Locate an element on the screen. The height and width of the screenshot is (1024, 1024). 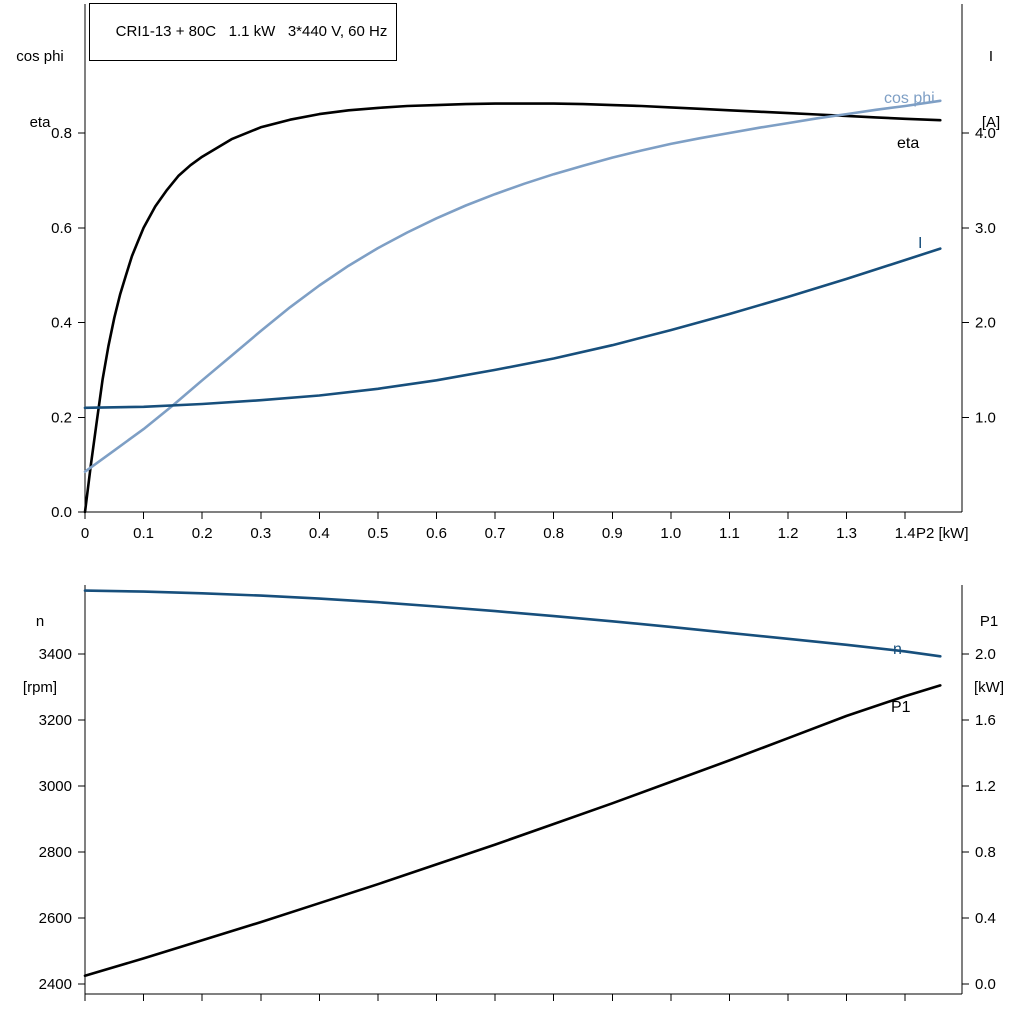
left-tick-label: 0.2 is located at coordinates (61, 417).